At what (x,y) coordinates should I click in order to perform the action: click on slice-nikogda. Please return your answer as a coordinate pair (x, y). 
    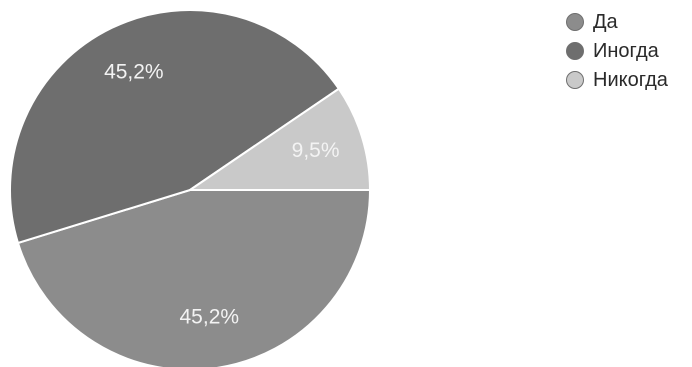
    Looking at the image, I should click on (279, 139).